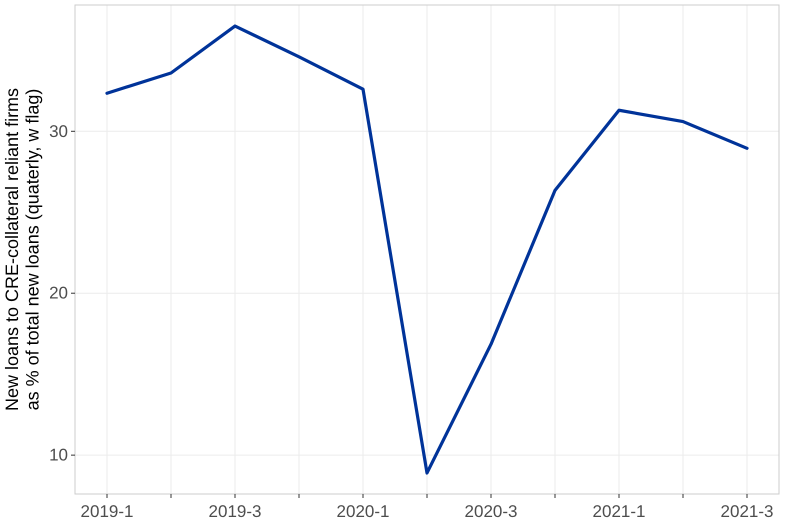 This screenshot has width=786, height=525. What do you see at coordinates (491, 512) in the screenshot?
I see `x-tick-label: 2020-3` at bounding box center [491, 512].